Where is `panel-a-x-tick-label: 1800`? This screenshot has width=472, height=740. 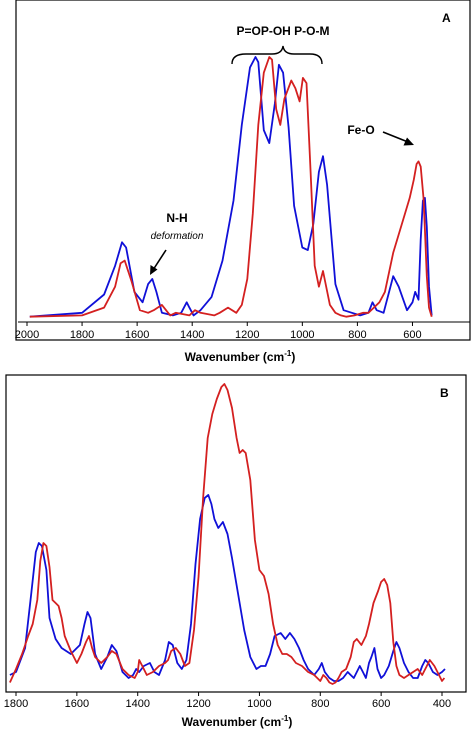 panel-a-x-tick-label: 1800 is located at coordinates (82, 335).